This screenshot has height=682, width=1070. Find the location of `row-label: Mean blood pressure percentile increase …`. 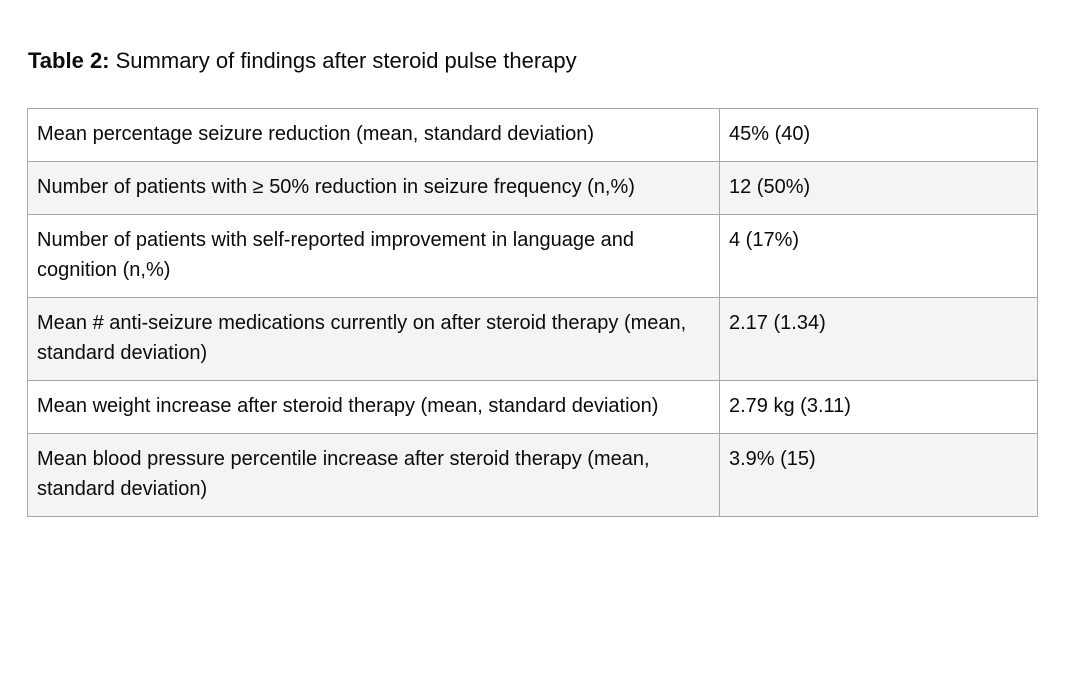

row-label: Mean blood pressure percentile increase … is located at coordinates (373, 475).